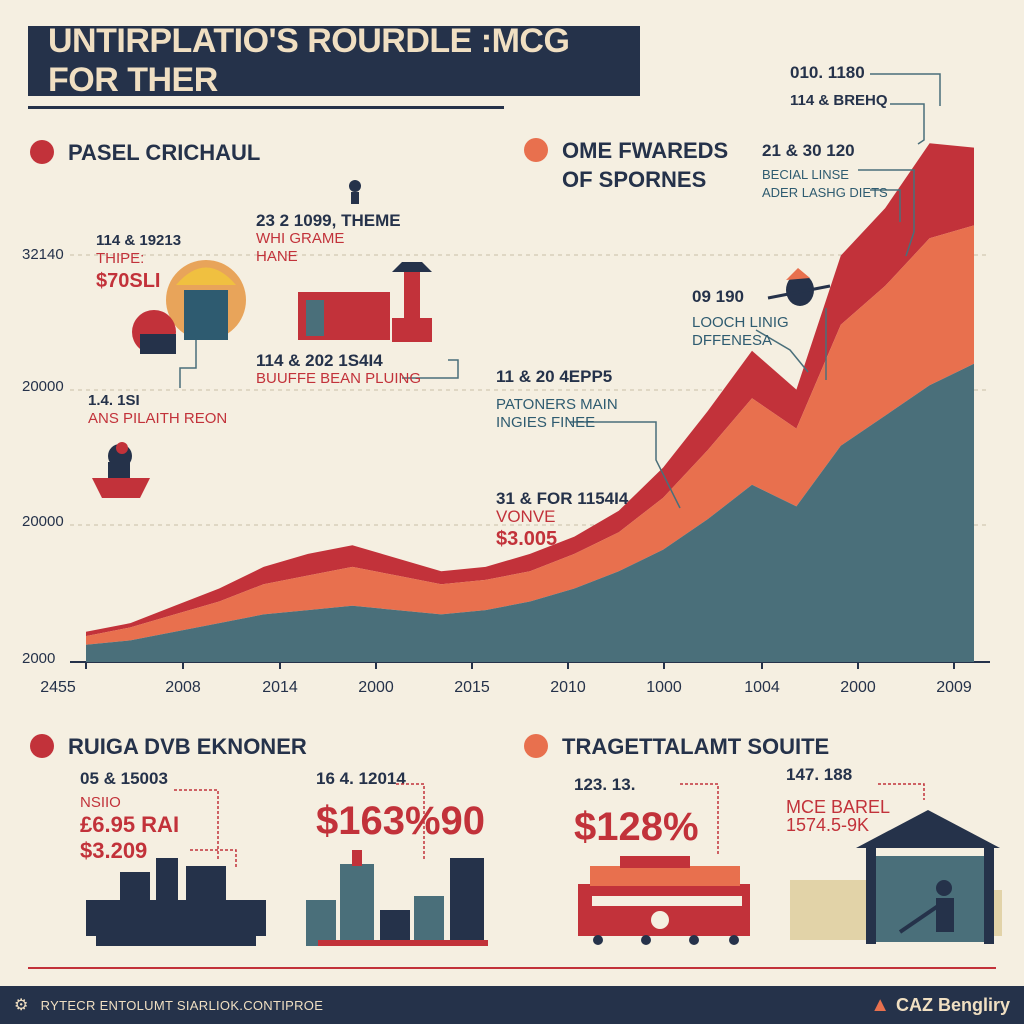 The height and width of the screenshot is (1024, 1024). Describe the element at coordinates (696, 746) in the screenshot. I see `bottom-legend-label: TRAGETTALAMT SOUITE` at that location.